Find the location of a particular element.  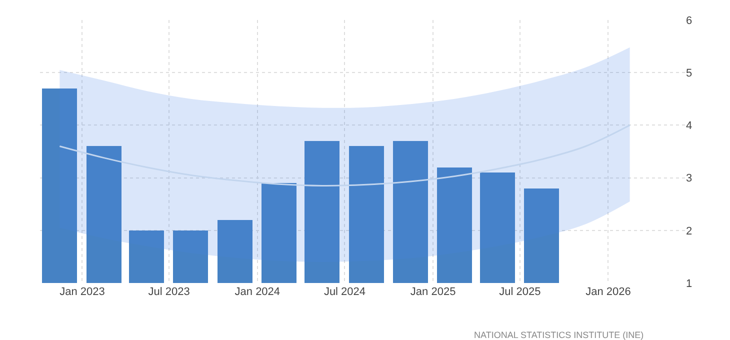

x-tick-label: Jan 2026 is located at coordinates (608, 292).